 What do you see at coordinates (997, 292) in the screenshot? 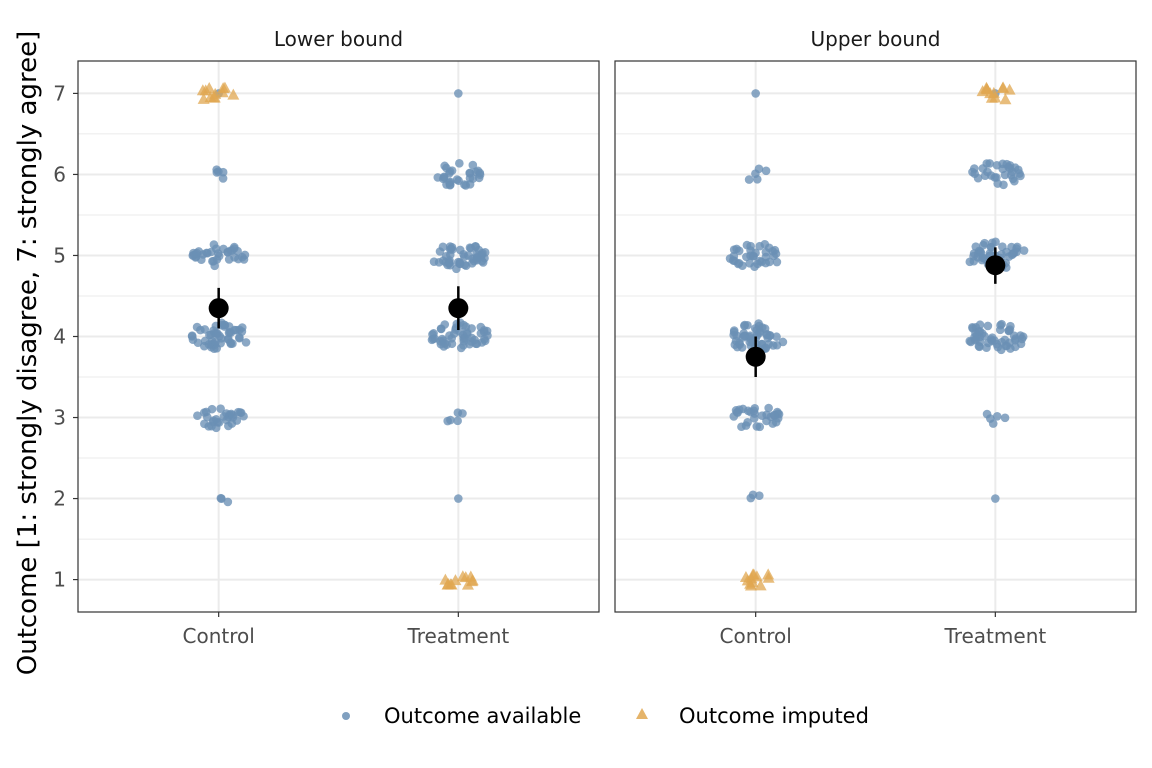
I see `group-treatment` at bounding box center [997, 292].